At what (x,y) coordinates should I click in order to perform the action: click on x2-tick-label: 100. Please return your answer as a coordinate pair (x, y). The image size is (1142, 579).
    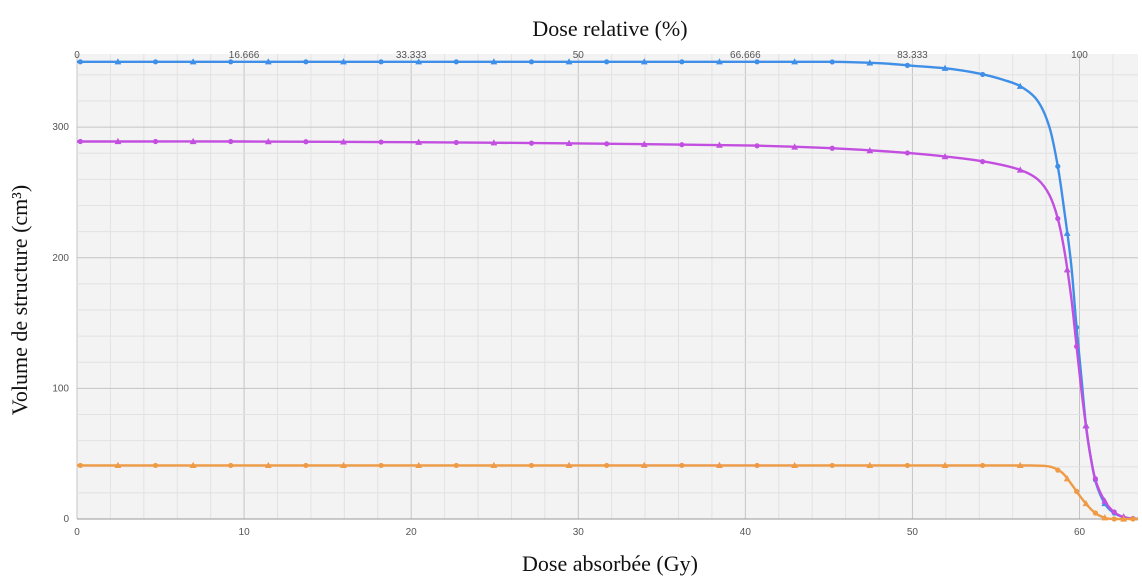
    Looking at the image, I should click on (1079, 55).